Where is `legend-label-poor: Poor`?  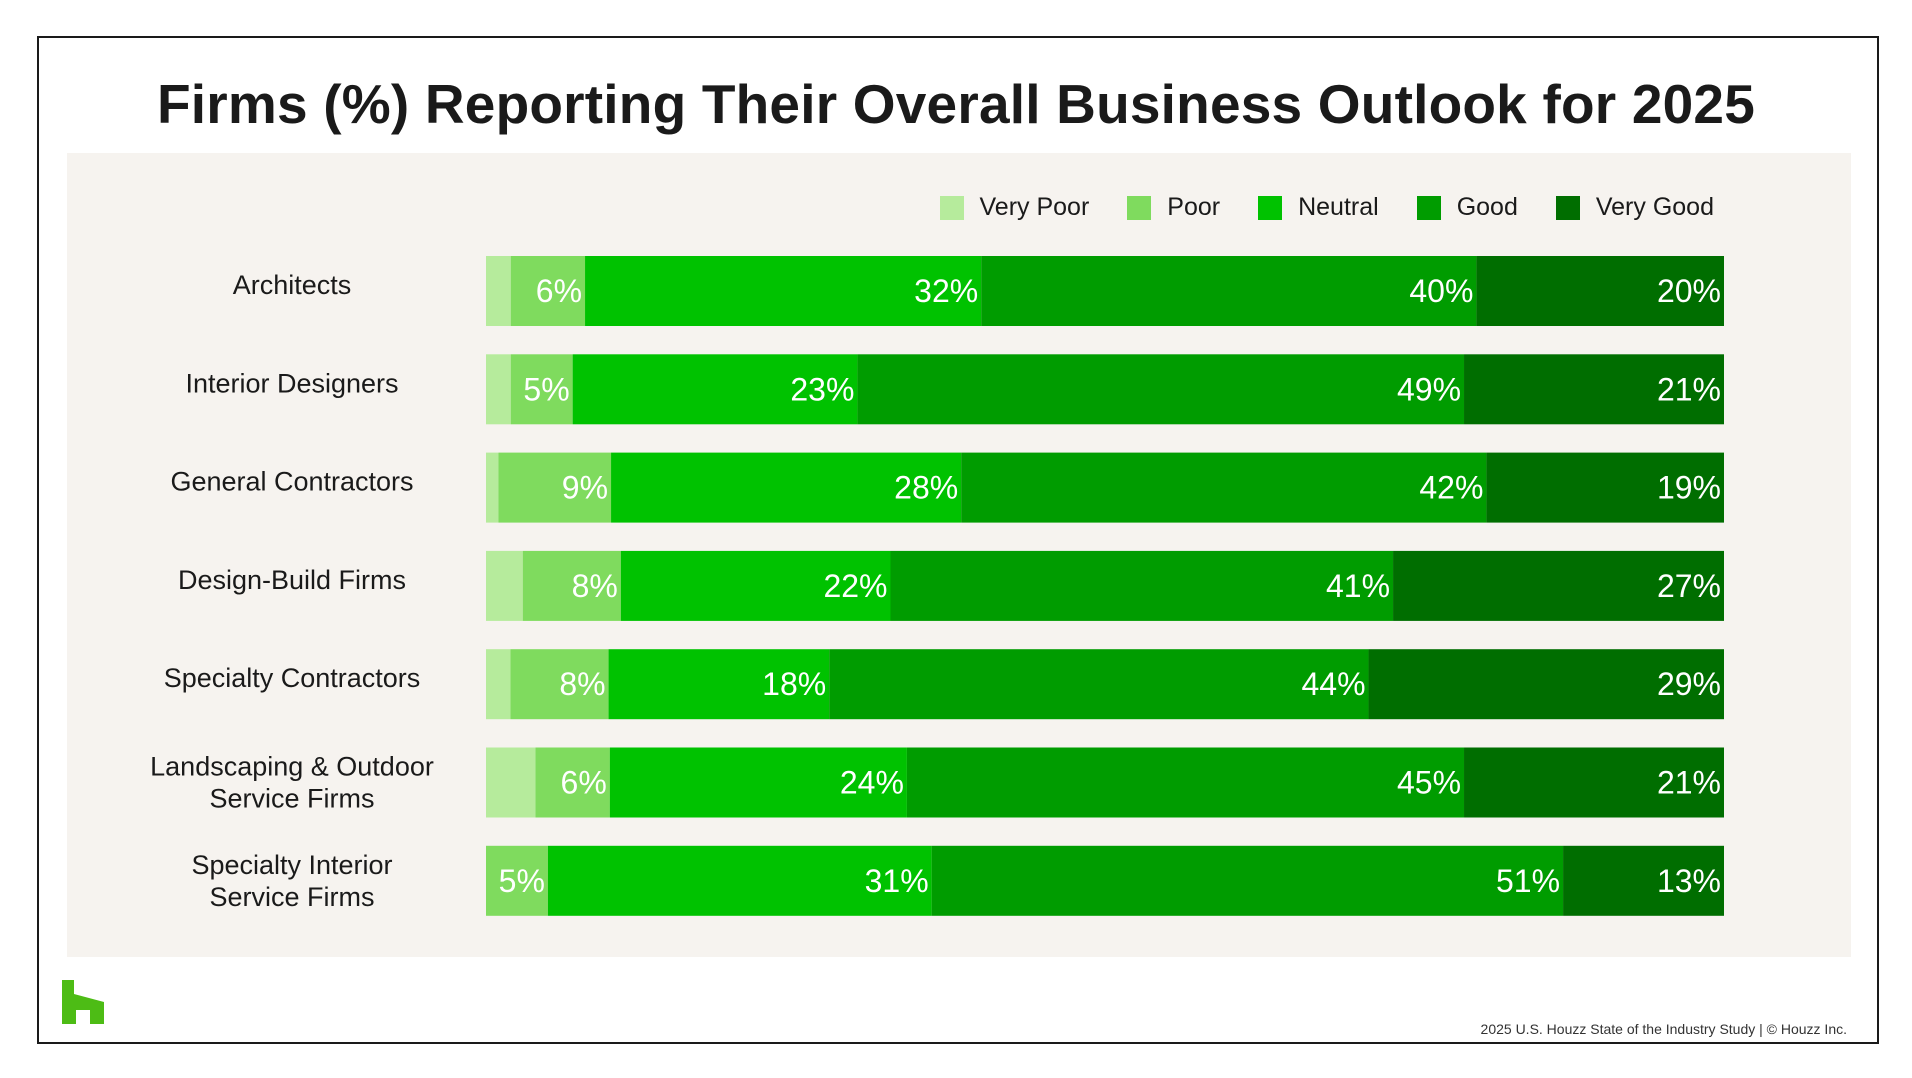 legend-label-poor: Poor is located at coordinates (1194, 207).